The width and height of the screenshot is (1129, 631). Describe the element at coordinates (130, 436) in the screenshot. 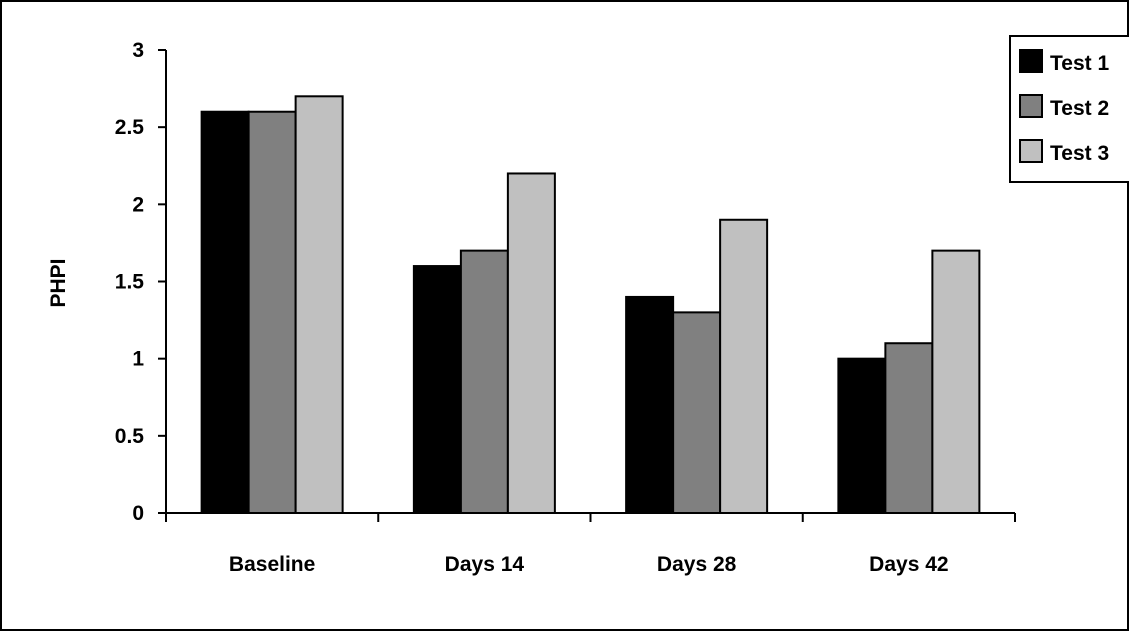

I see `y-tick-label: 0.5` at that location.